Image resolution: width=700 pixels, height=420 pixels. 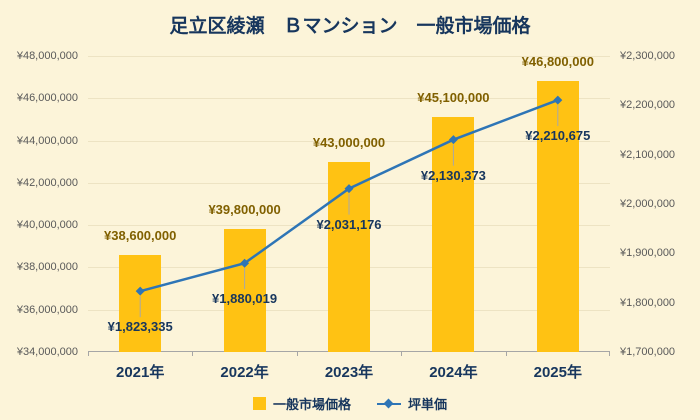 I want to click on line-value-label: ¥1,880,019, so click(x=245, y=299).